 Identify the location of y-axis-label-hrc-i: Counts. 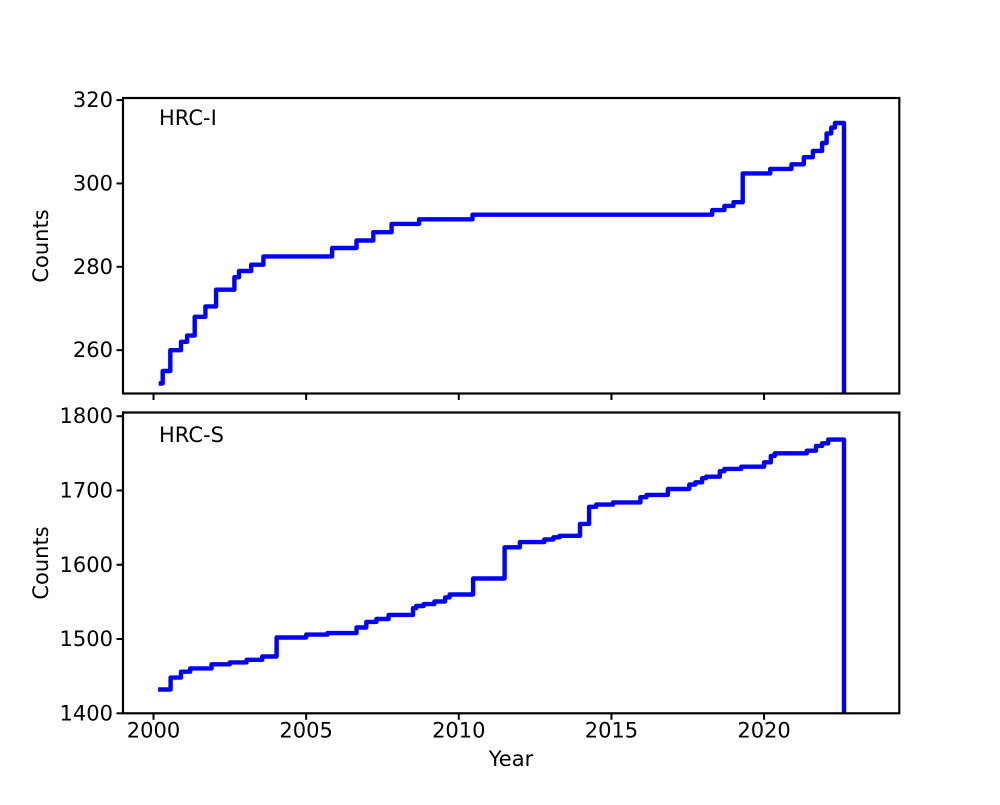
(41, 245).